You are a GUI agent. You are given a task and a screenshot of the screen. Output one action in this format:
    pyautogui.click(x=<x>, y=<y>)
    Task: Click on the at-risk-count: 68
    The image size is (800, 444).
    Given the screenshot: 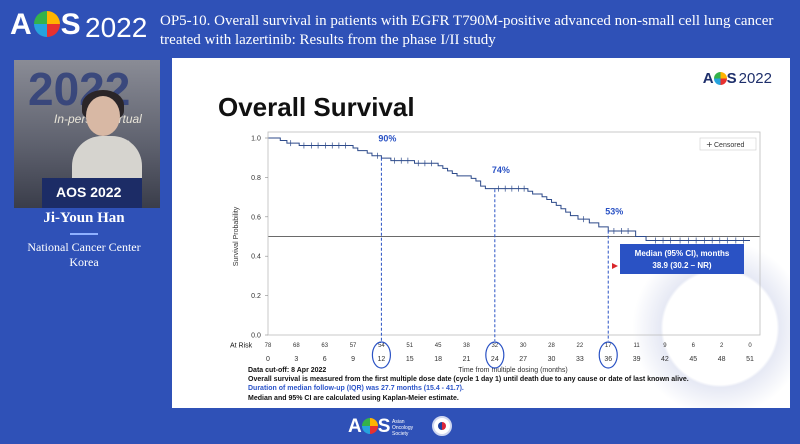 What is the action you would take?
    pyautogui.click(x=296, y=346)
    